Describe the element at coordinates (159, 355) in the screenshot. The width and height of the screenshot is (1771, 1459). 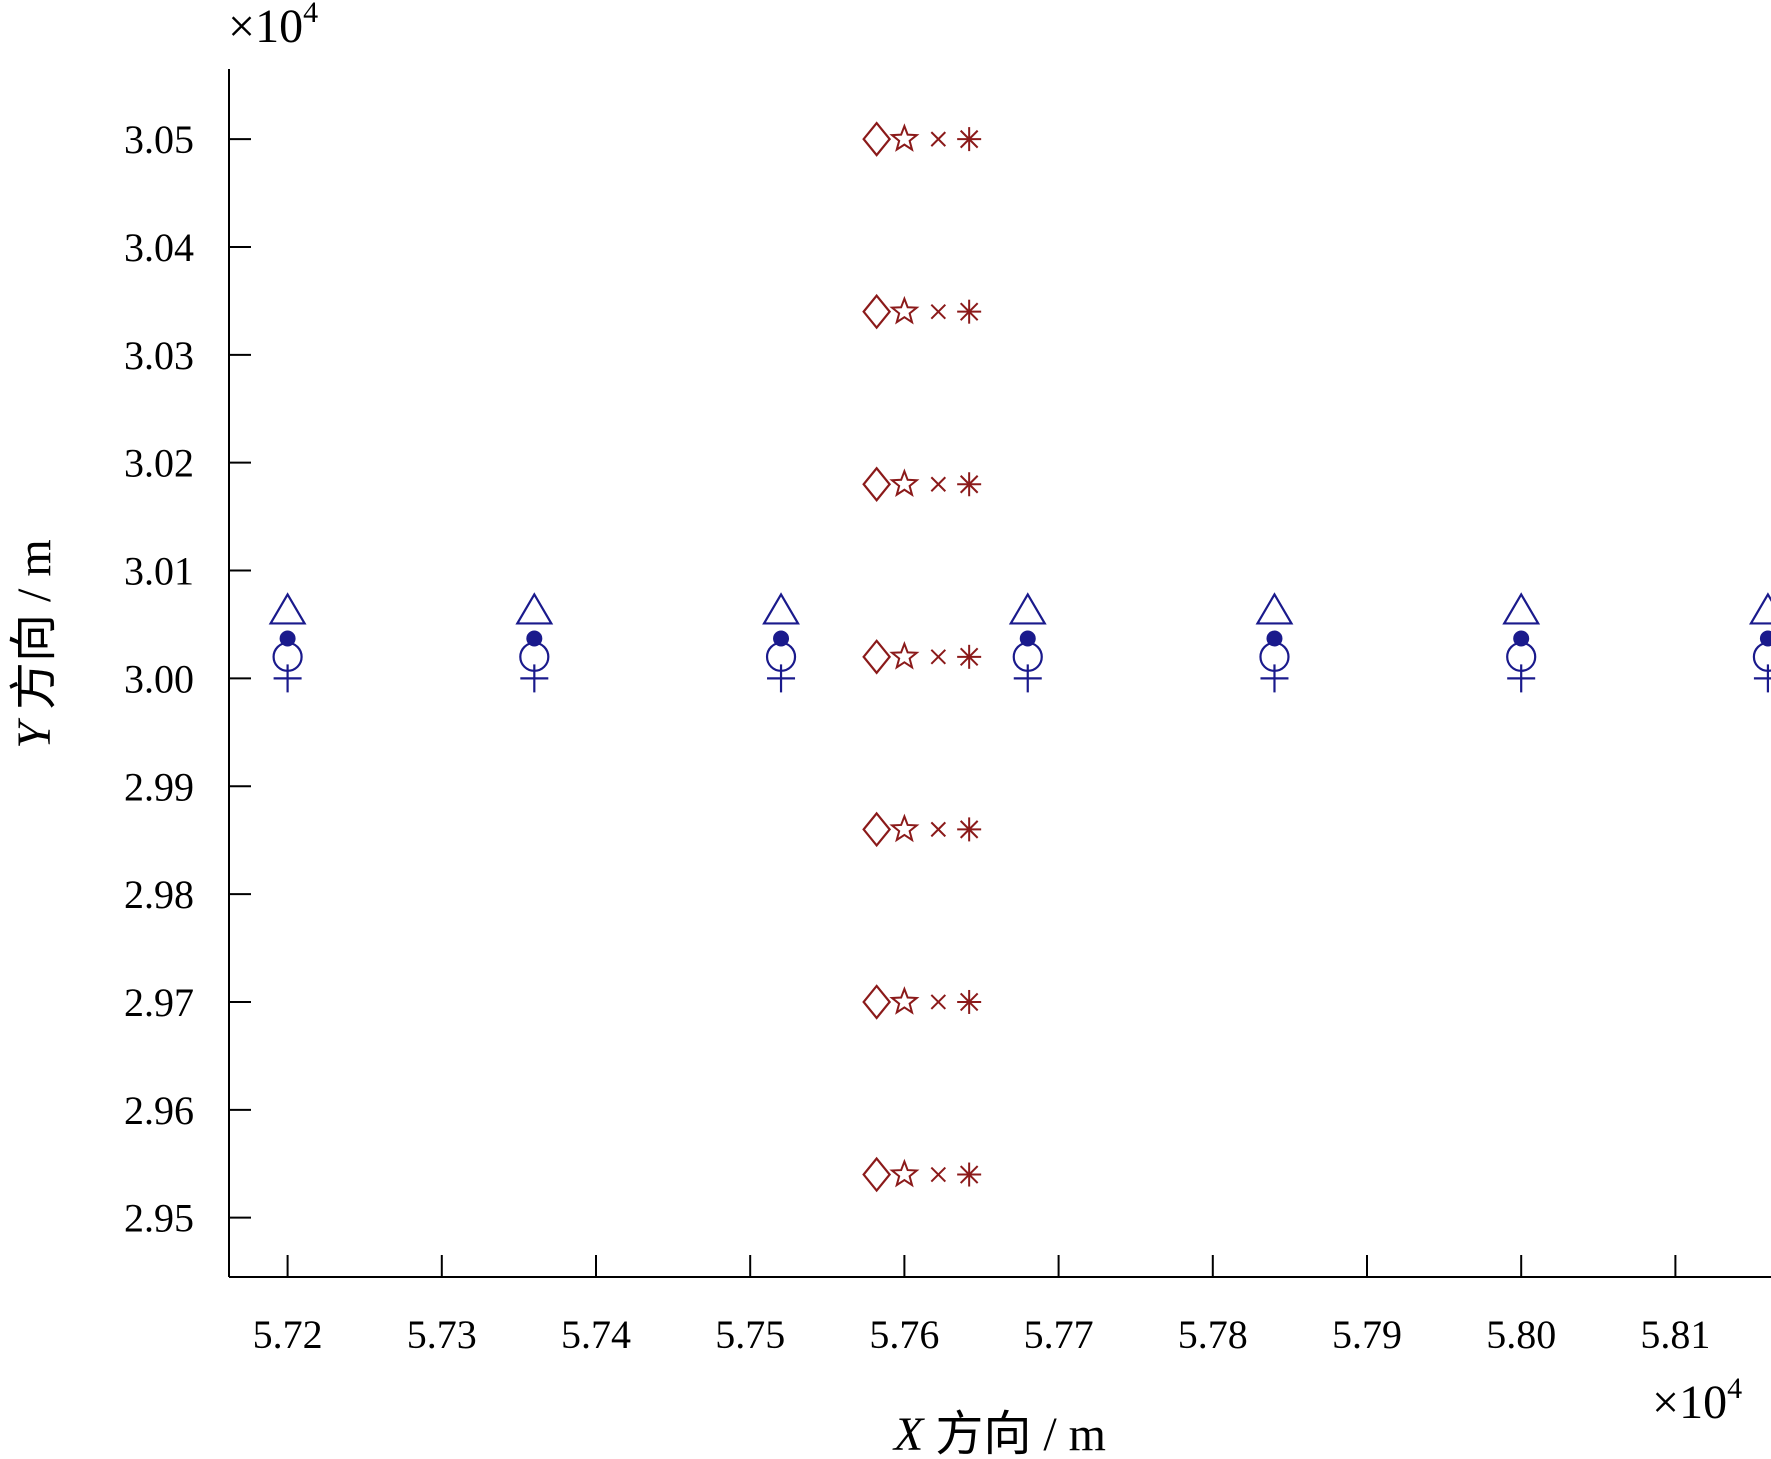
I see `y-tick-label: 3.03` at that location.